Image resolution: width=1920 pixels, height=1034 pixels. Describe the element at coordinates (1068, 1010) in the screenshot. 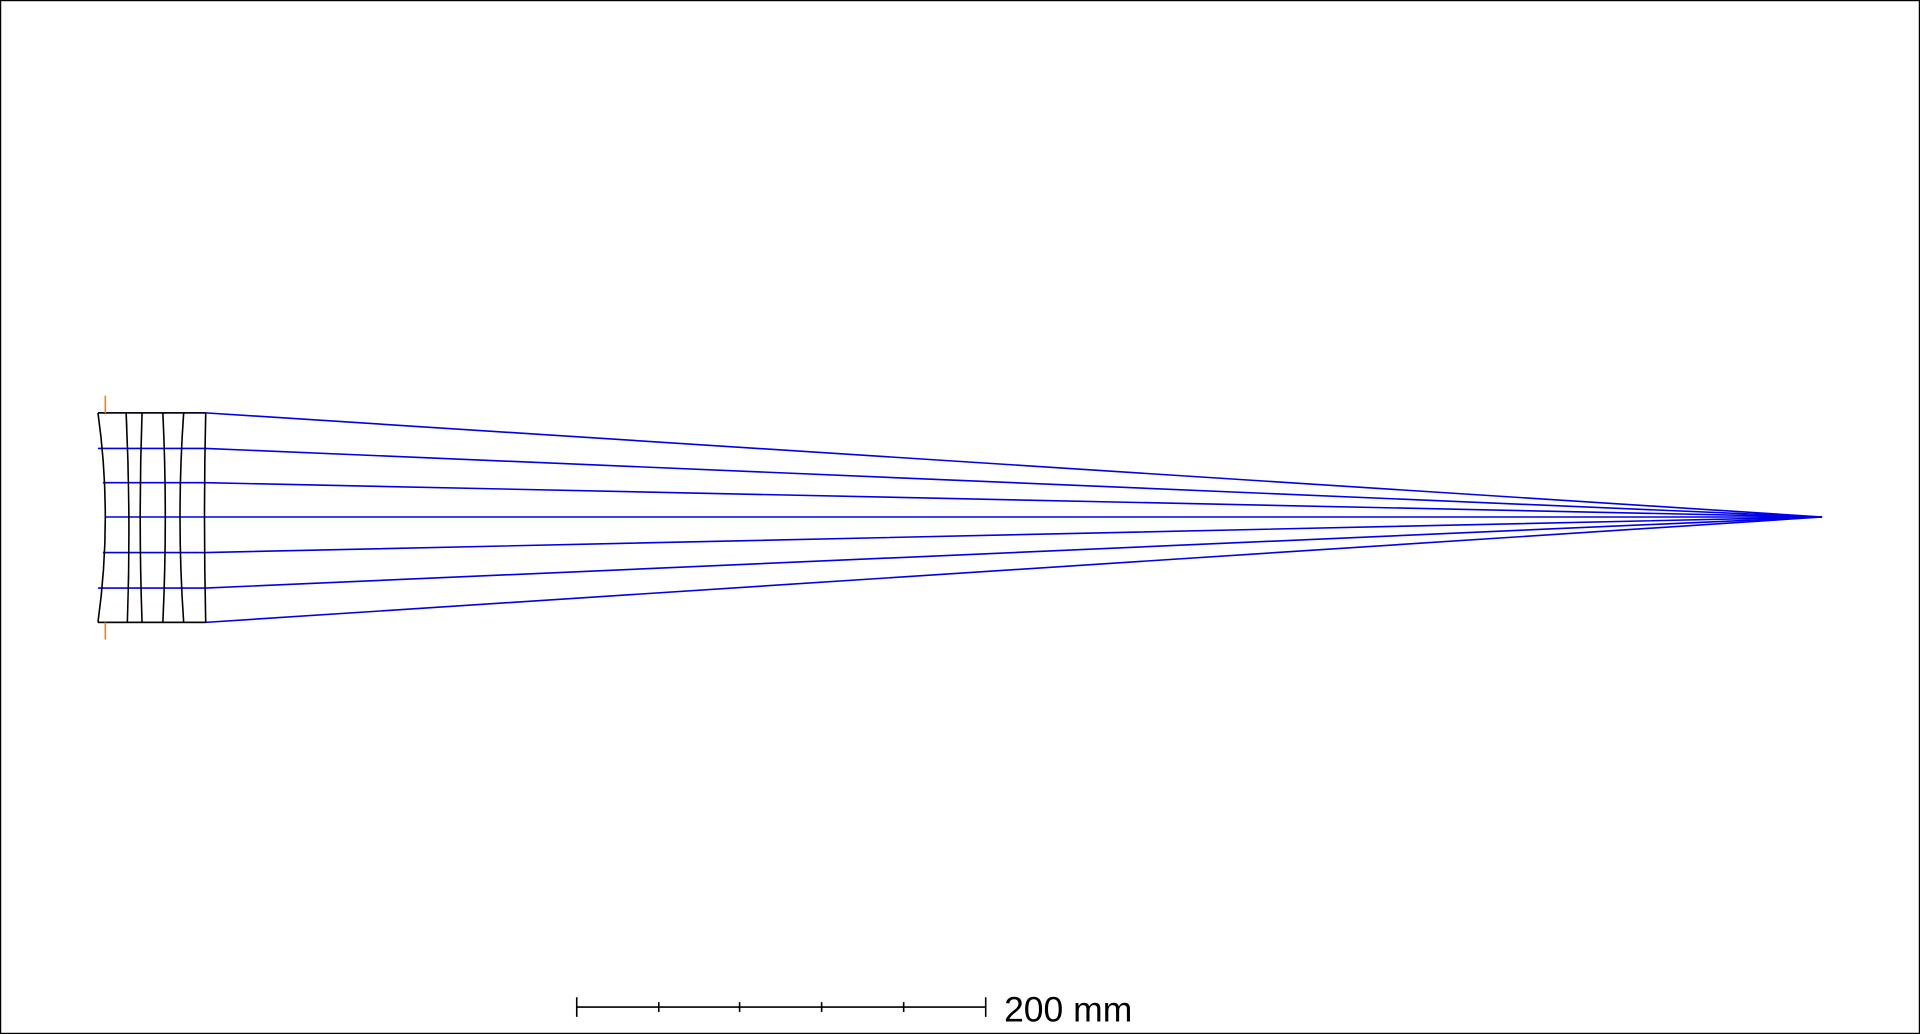

I see `scale-label: 200 mm` at that location.